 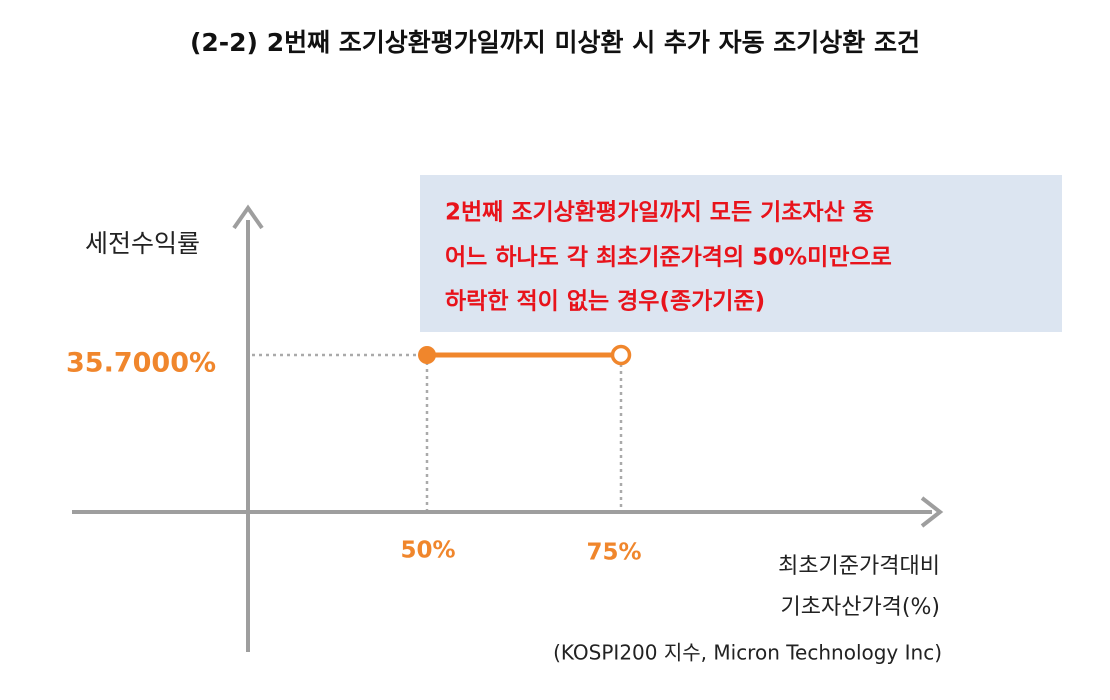 What do you see at coordinates (932, 512) in the screenshot?
I see `x-axis-arrow` at bounding box center [932, 512].